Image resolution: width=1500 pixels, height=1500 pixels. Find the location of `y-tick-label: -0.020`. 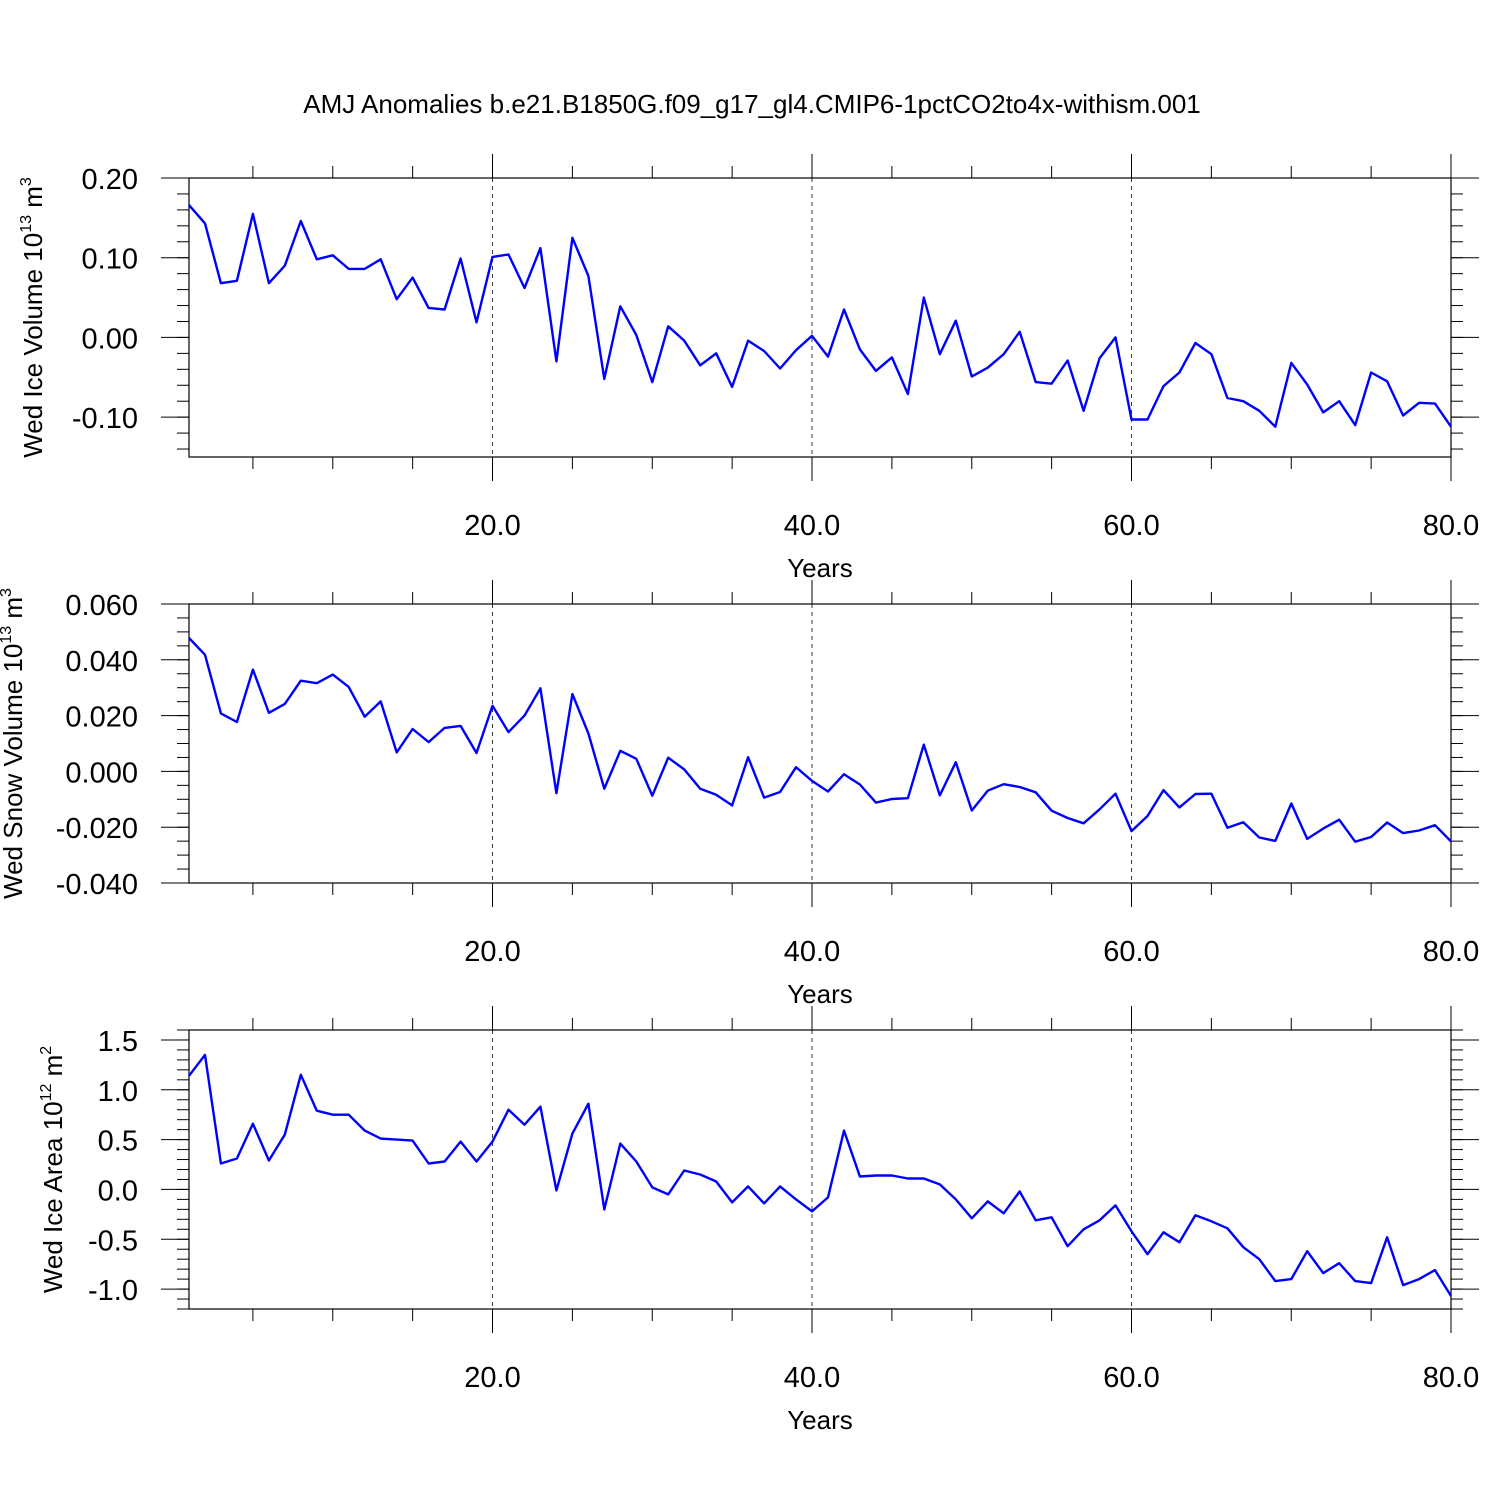

y-tick-label: -0.020 is located at coordinates (97, 829).